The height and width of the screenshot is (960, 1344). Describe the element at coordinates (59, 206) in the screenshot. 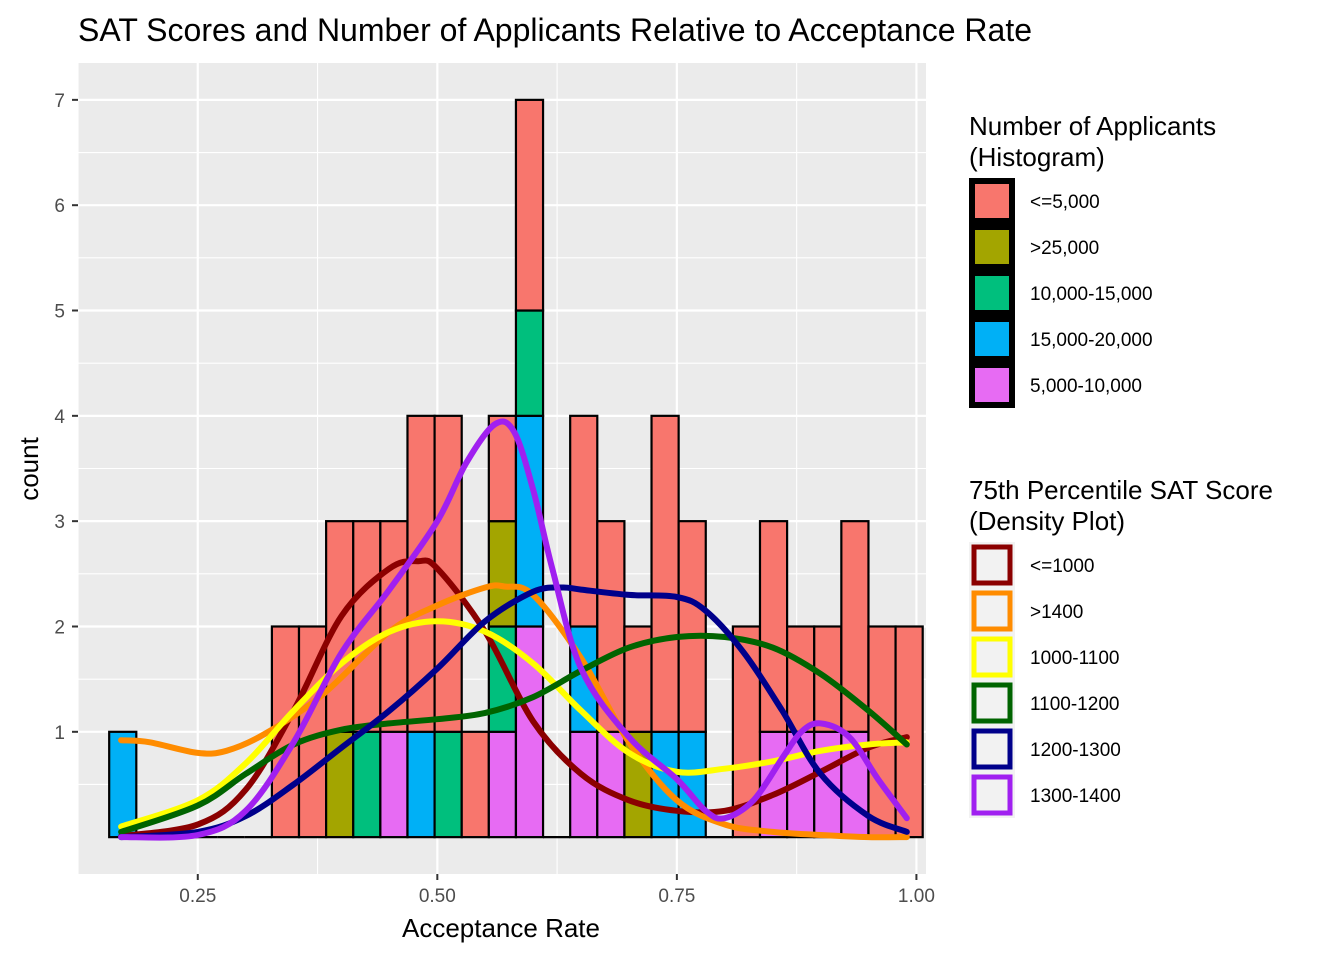

I see `y-tick-label: 6` at that location.